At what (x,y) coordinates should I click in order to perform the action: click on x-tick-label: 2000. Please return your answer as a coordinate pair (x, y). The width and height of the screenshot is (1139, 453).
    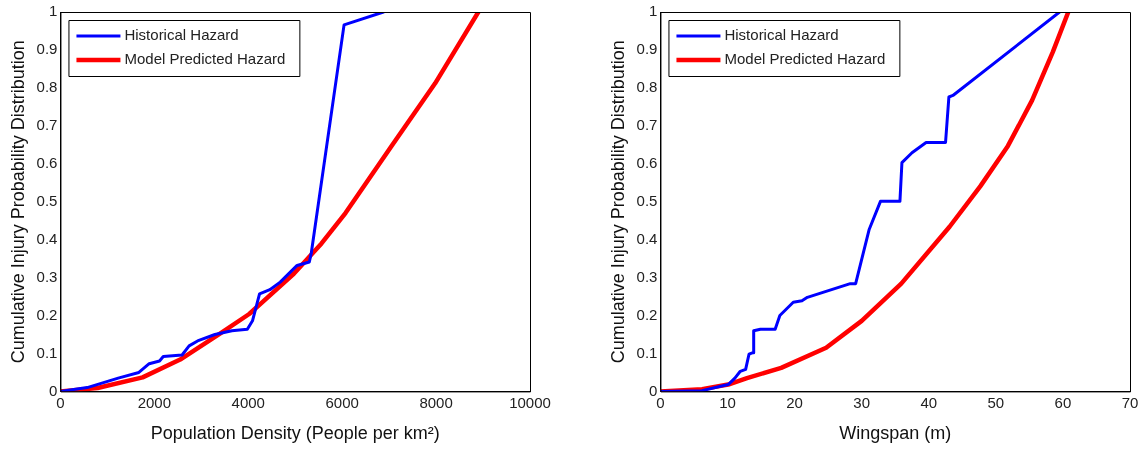
    Looking at the image, I should click on (154, 402).